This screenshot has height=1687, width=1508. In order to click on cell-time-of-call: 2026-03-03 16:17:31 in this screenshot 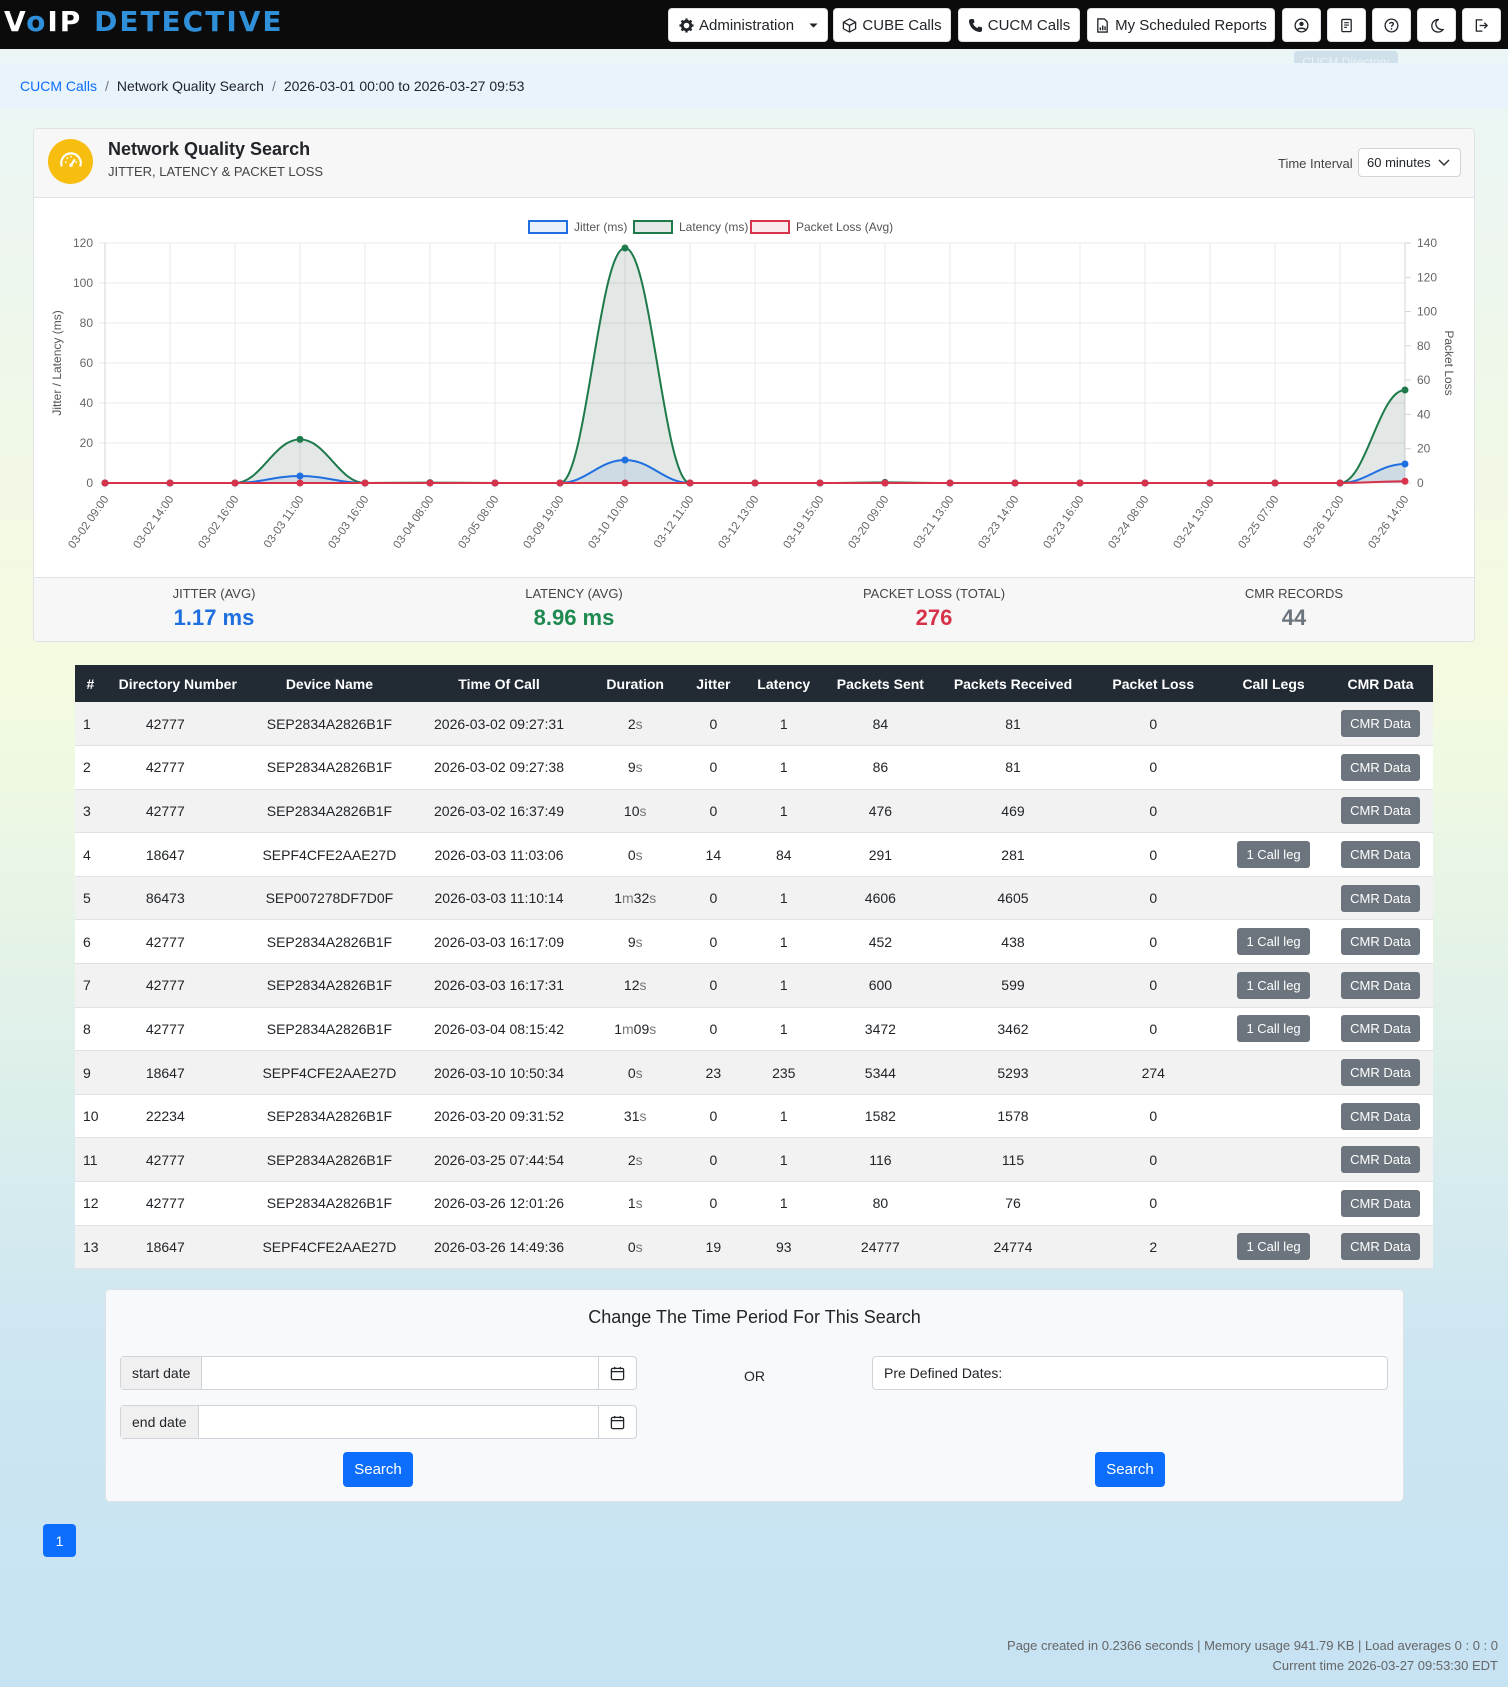, I will do `click(499, 985)`.